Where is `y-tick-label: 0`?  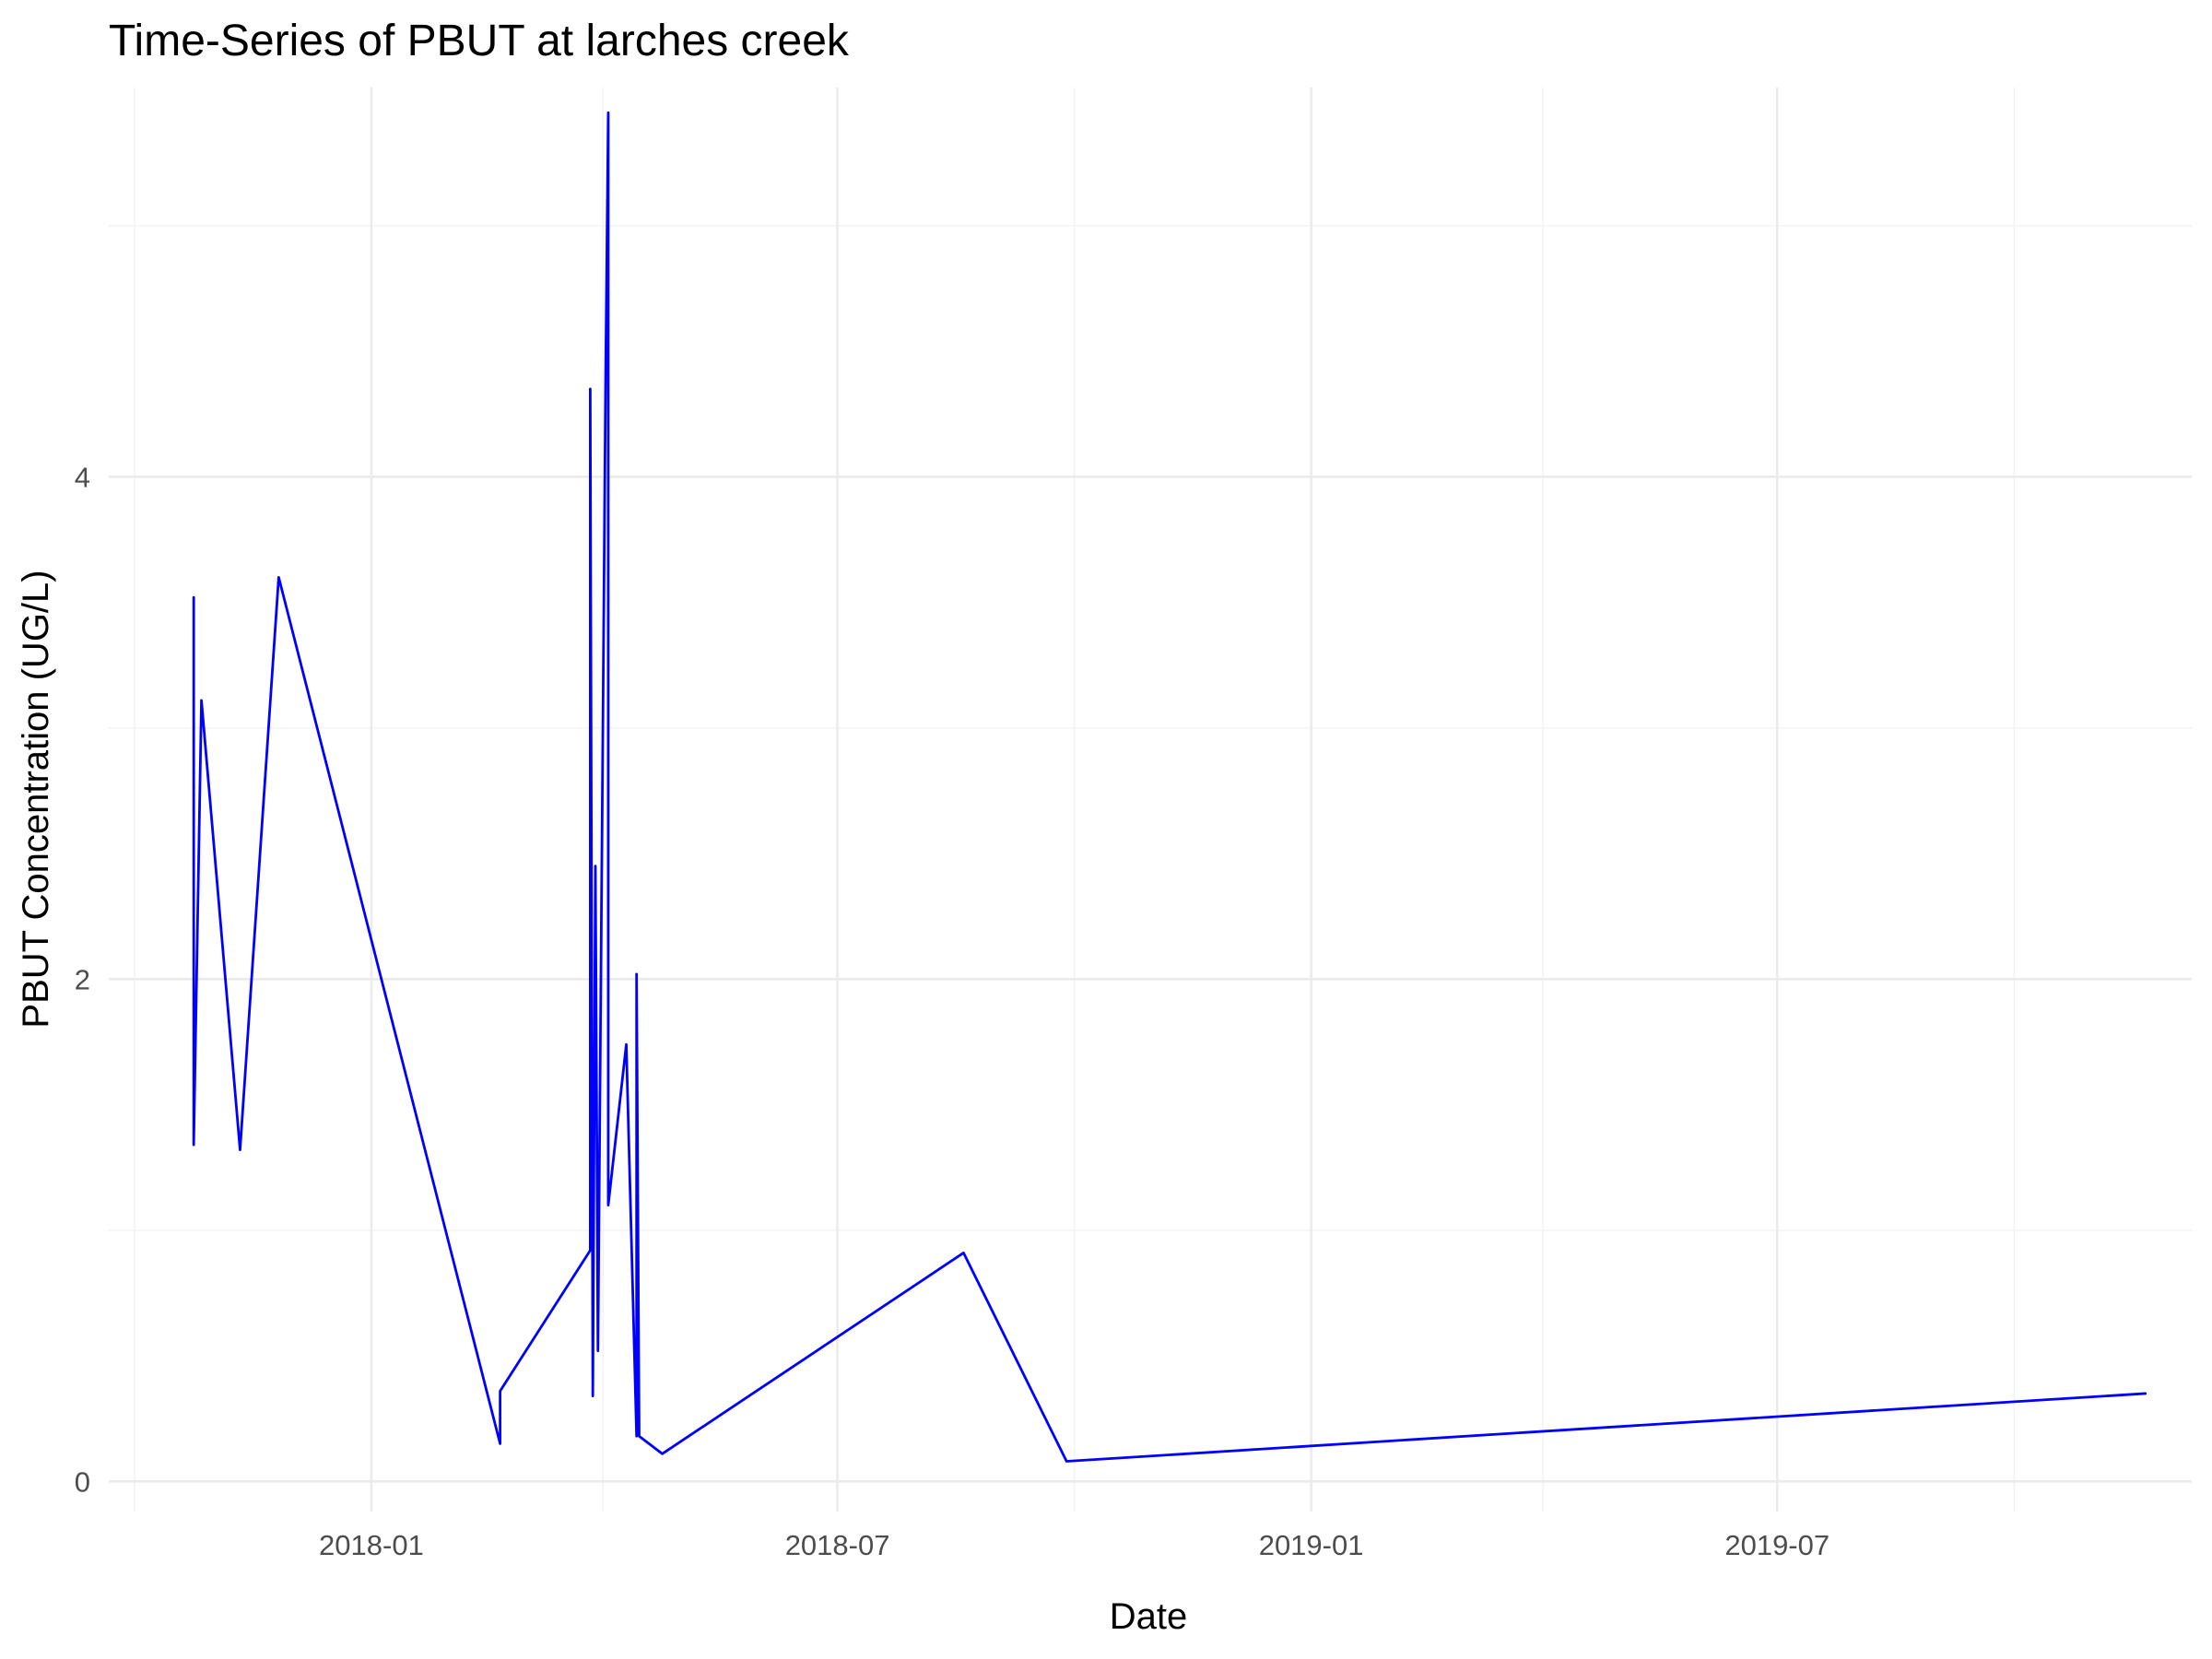 y-tick-label: 0 is located at coordinates (82, 1481).